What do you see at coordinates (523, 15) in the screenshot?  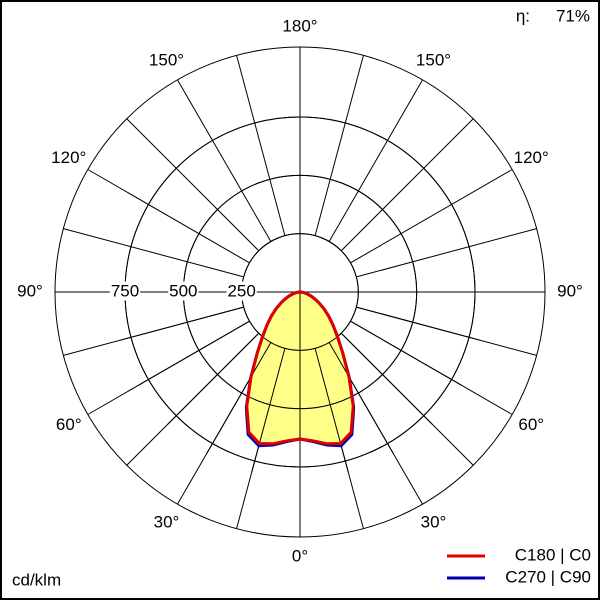 I see `efficiency-label: η:` at bounding box center [523, 15].